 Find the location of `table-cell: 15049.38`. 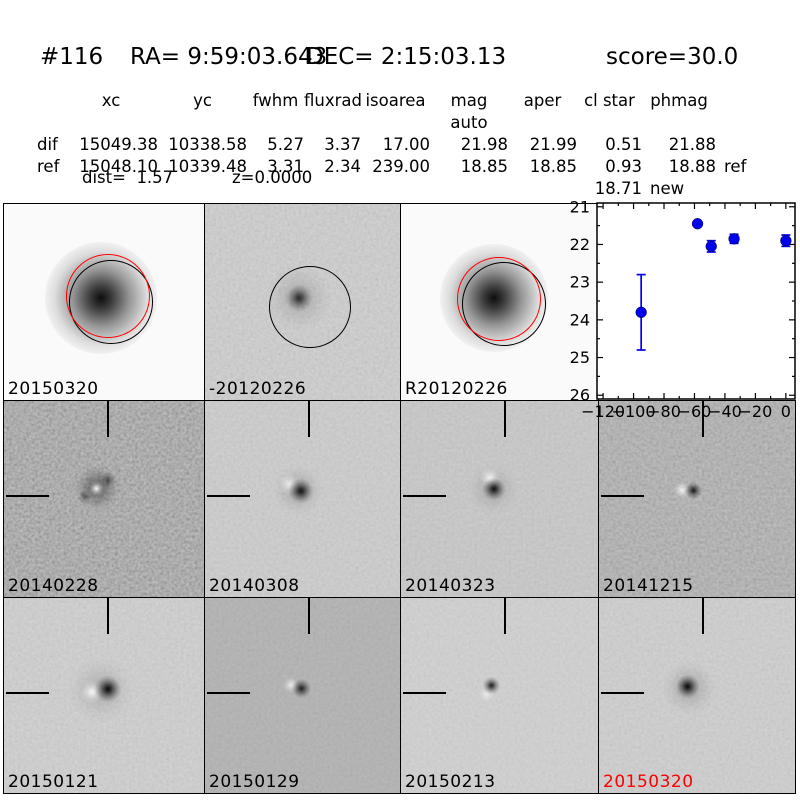

table-cell: 15049.38 is located at coordinates (118, 144).